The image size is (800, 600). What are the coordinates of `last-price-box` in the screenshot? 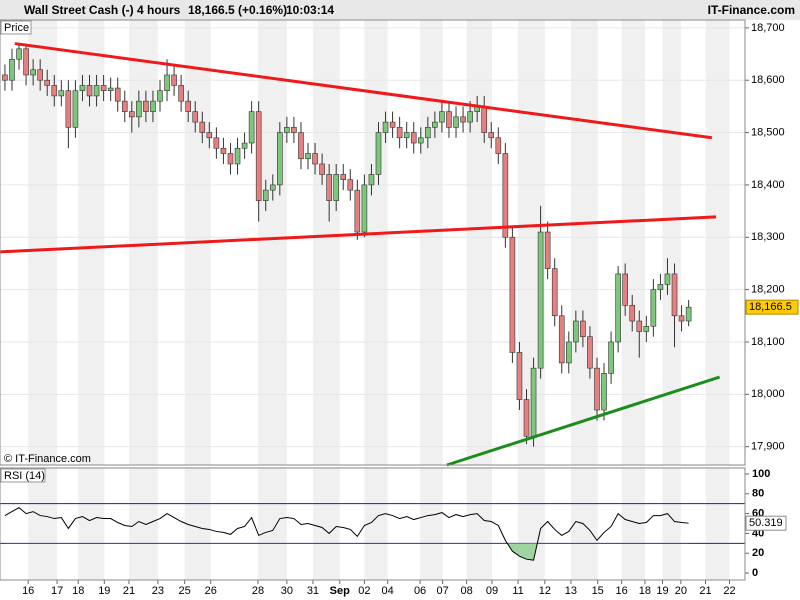 It's located at (772, 307).